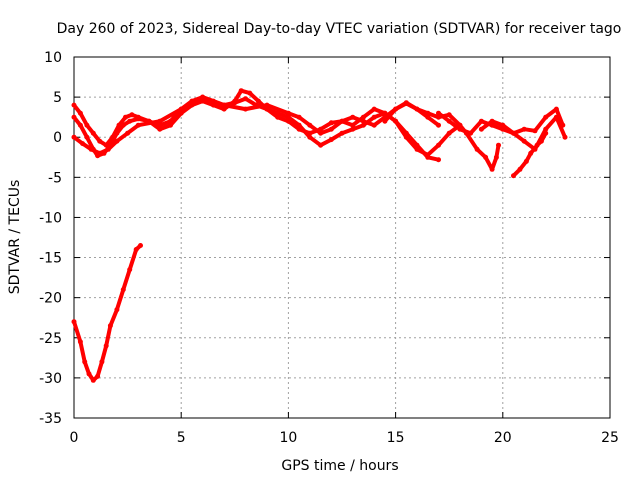 Image resolution: width=640 pixels, height=480 pixels. Describe the element at coordinates (610, 438) in the screenshot. I see `x-tick-label: 25` at that location.